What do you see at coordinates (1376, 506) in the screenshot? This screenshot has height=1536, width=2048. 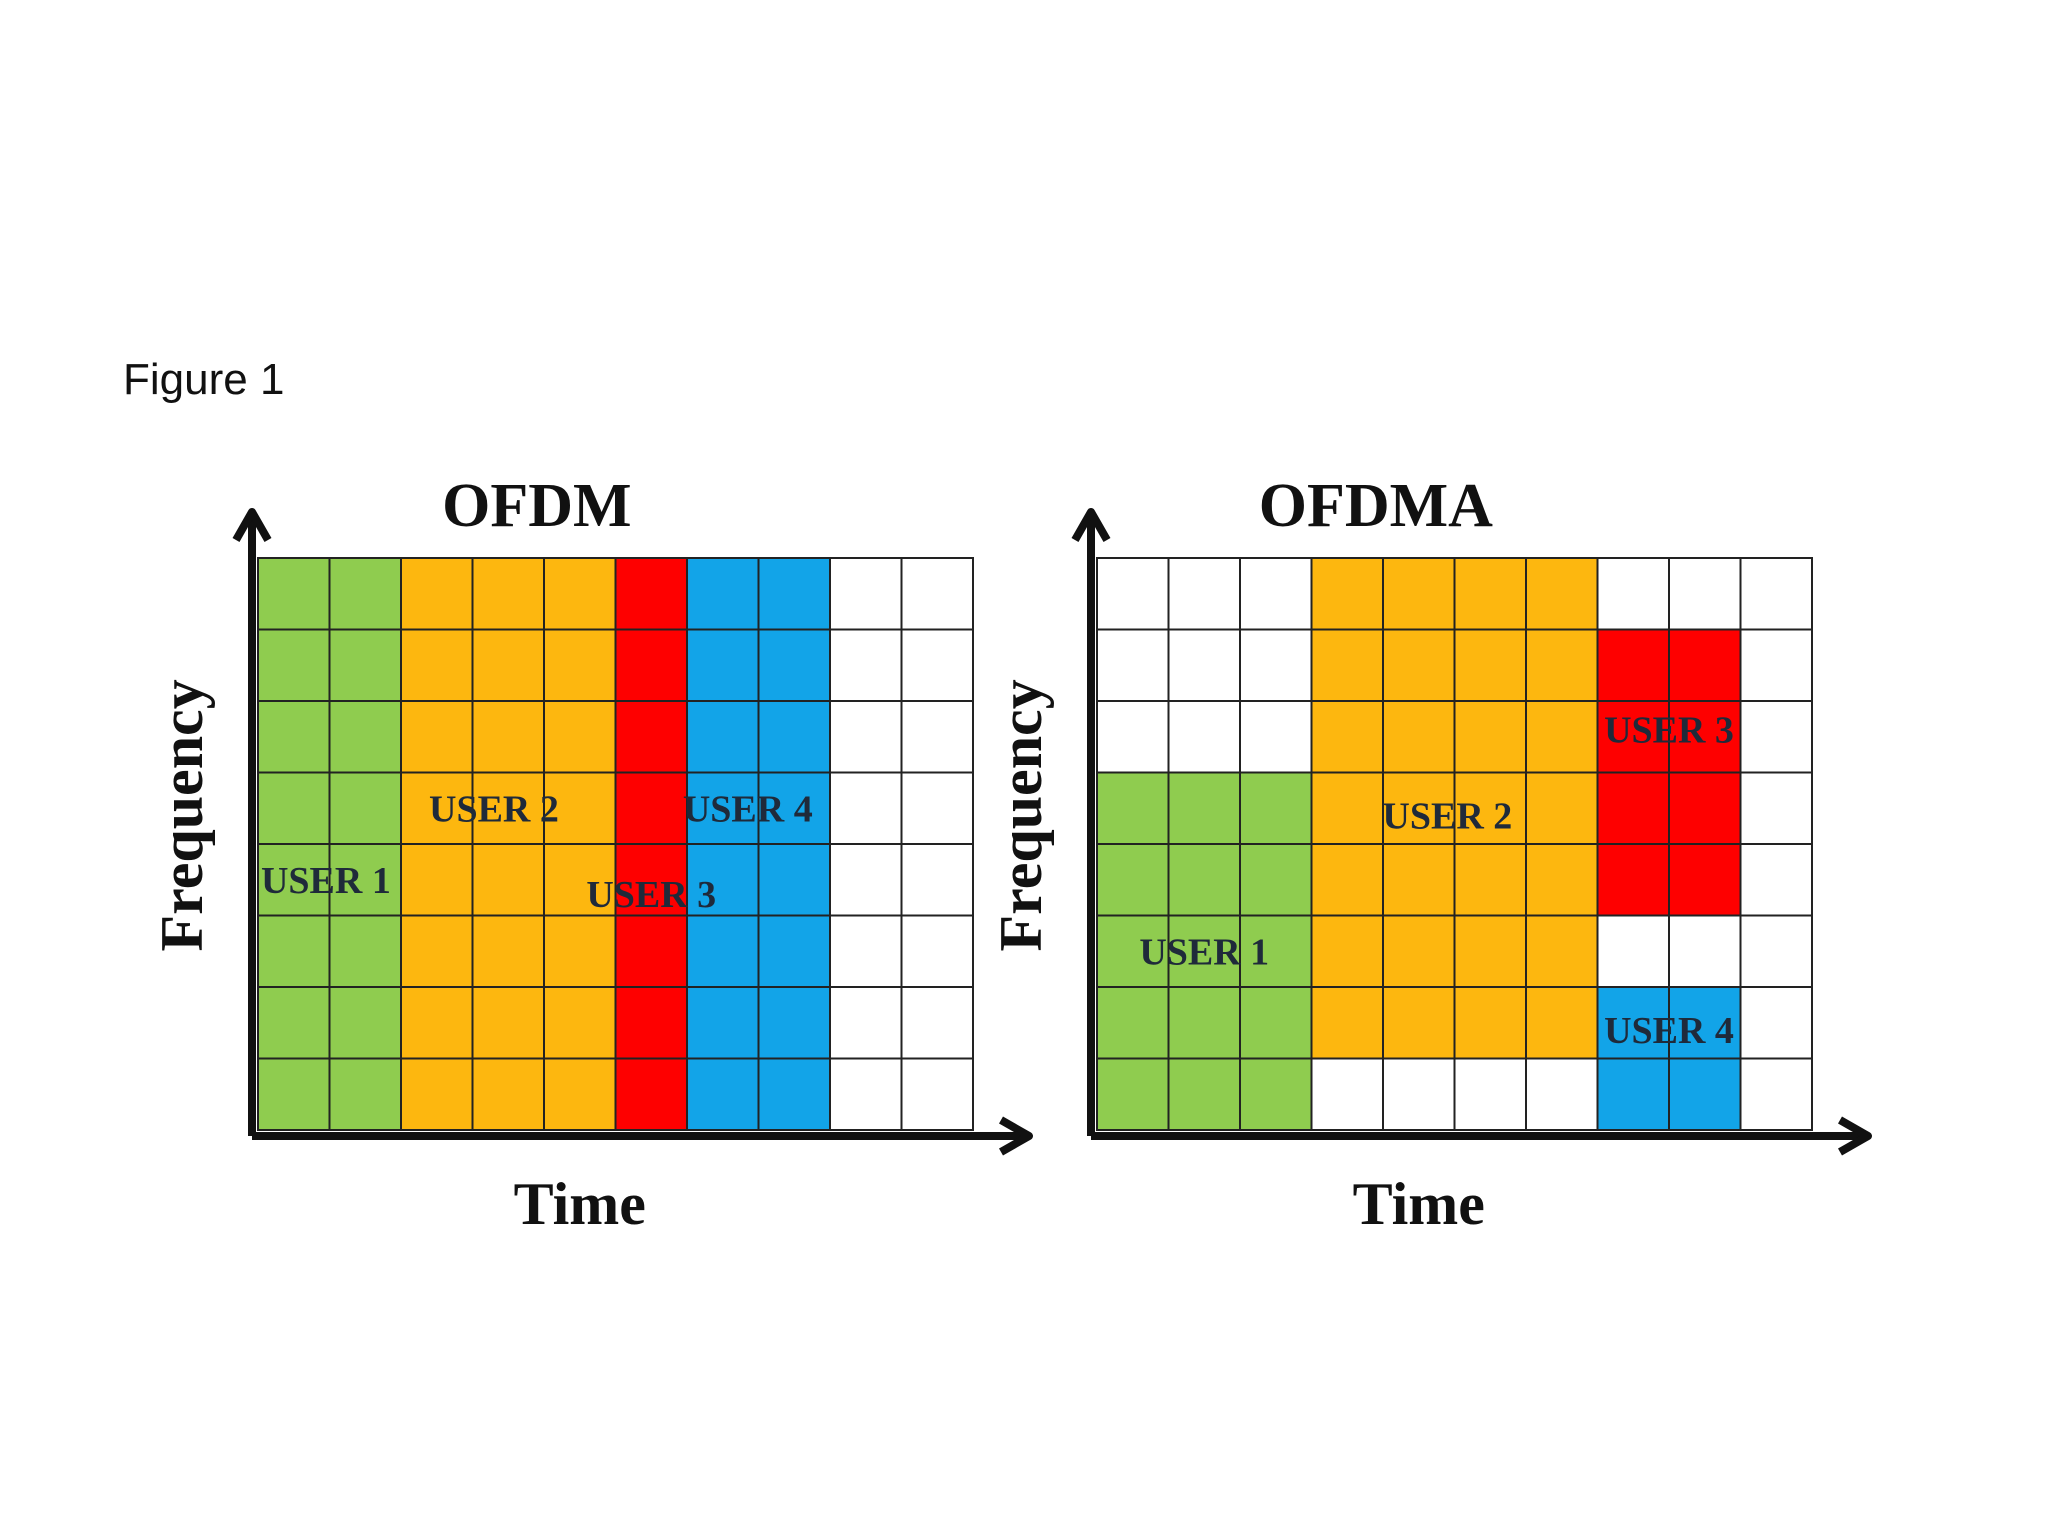 I see `panel-title: OFDMA` at bounding box center [1376, 506].